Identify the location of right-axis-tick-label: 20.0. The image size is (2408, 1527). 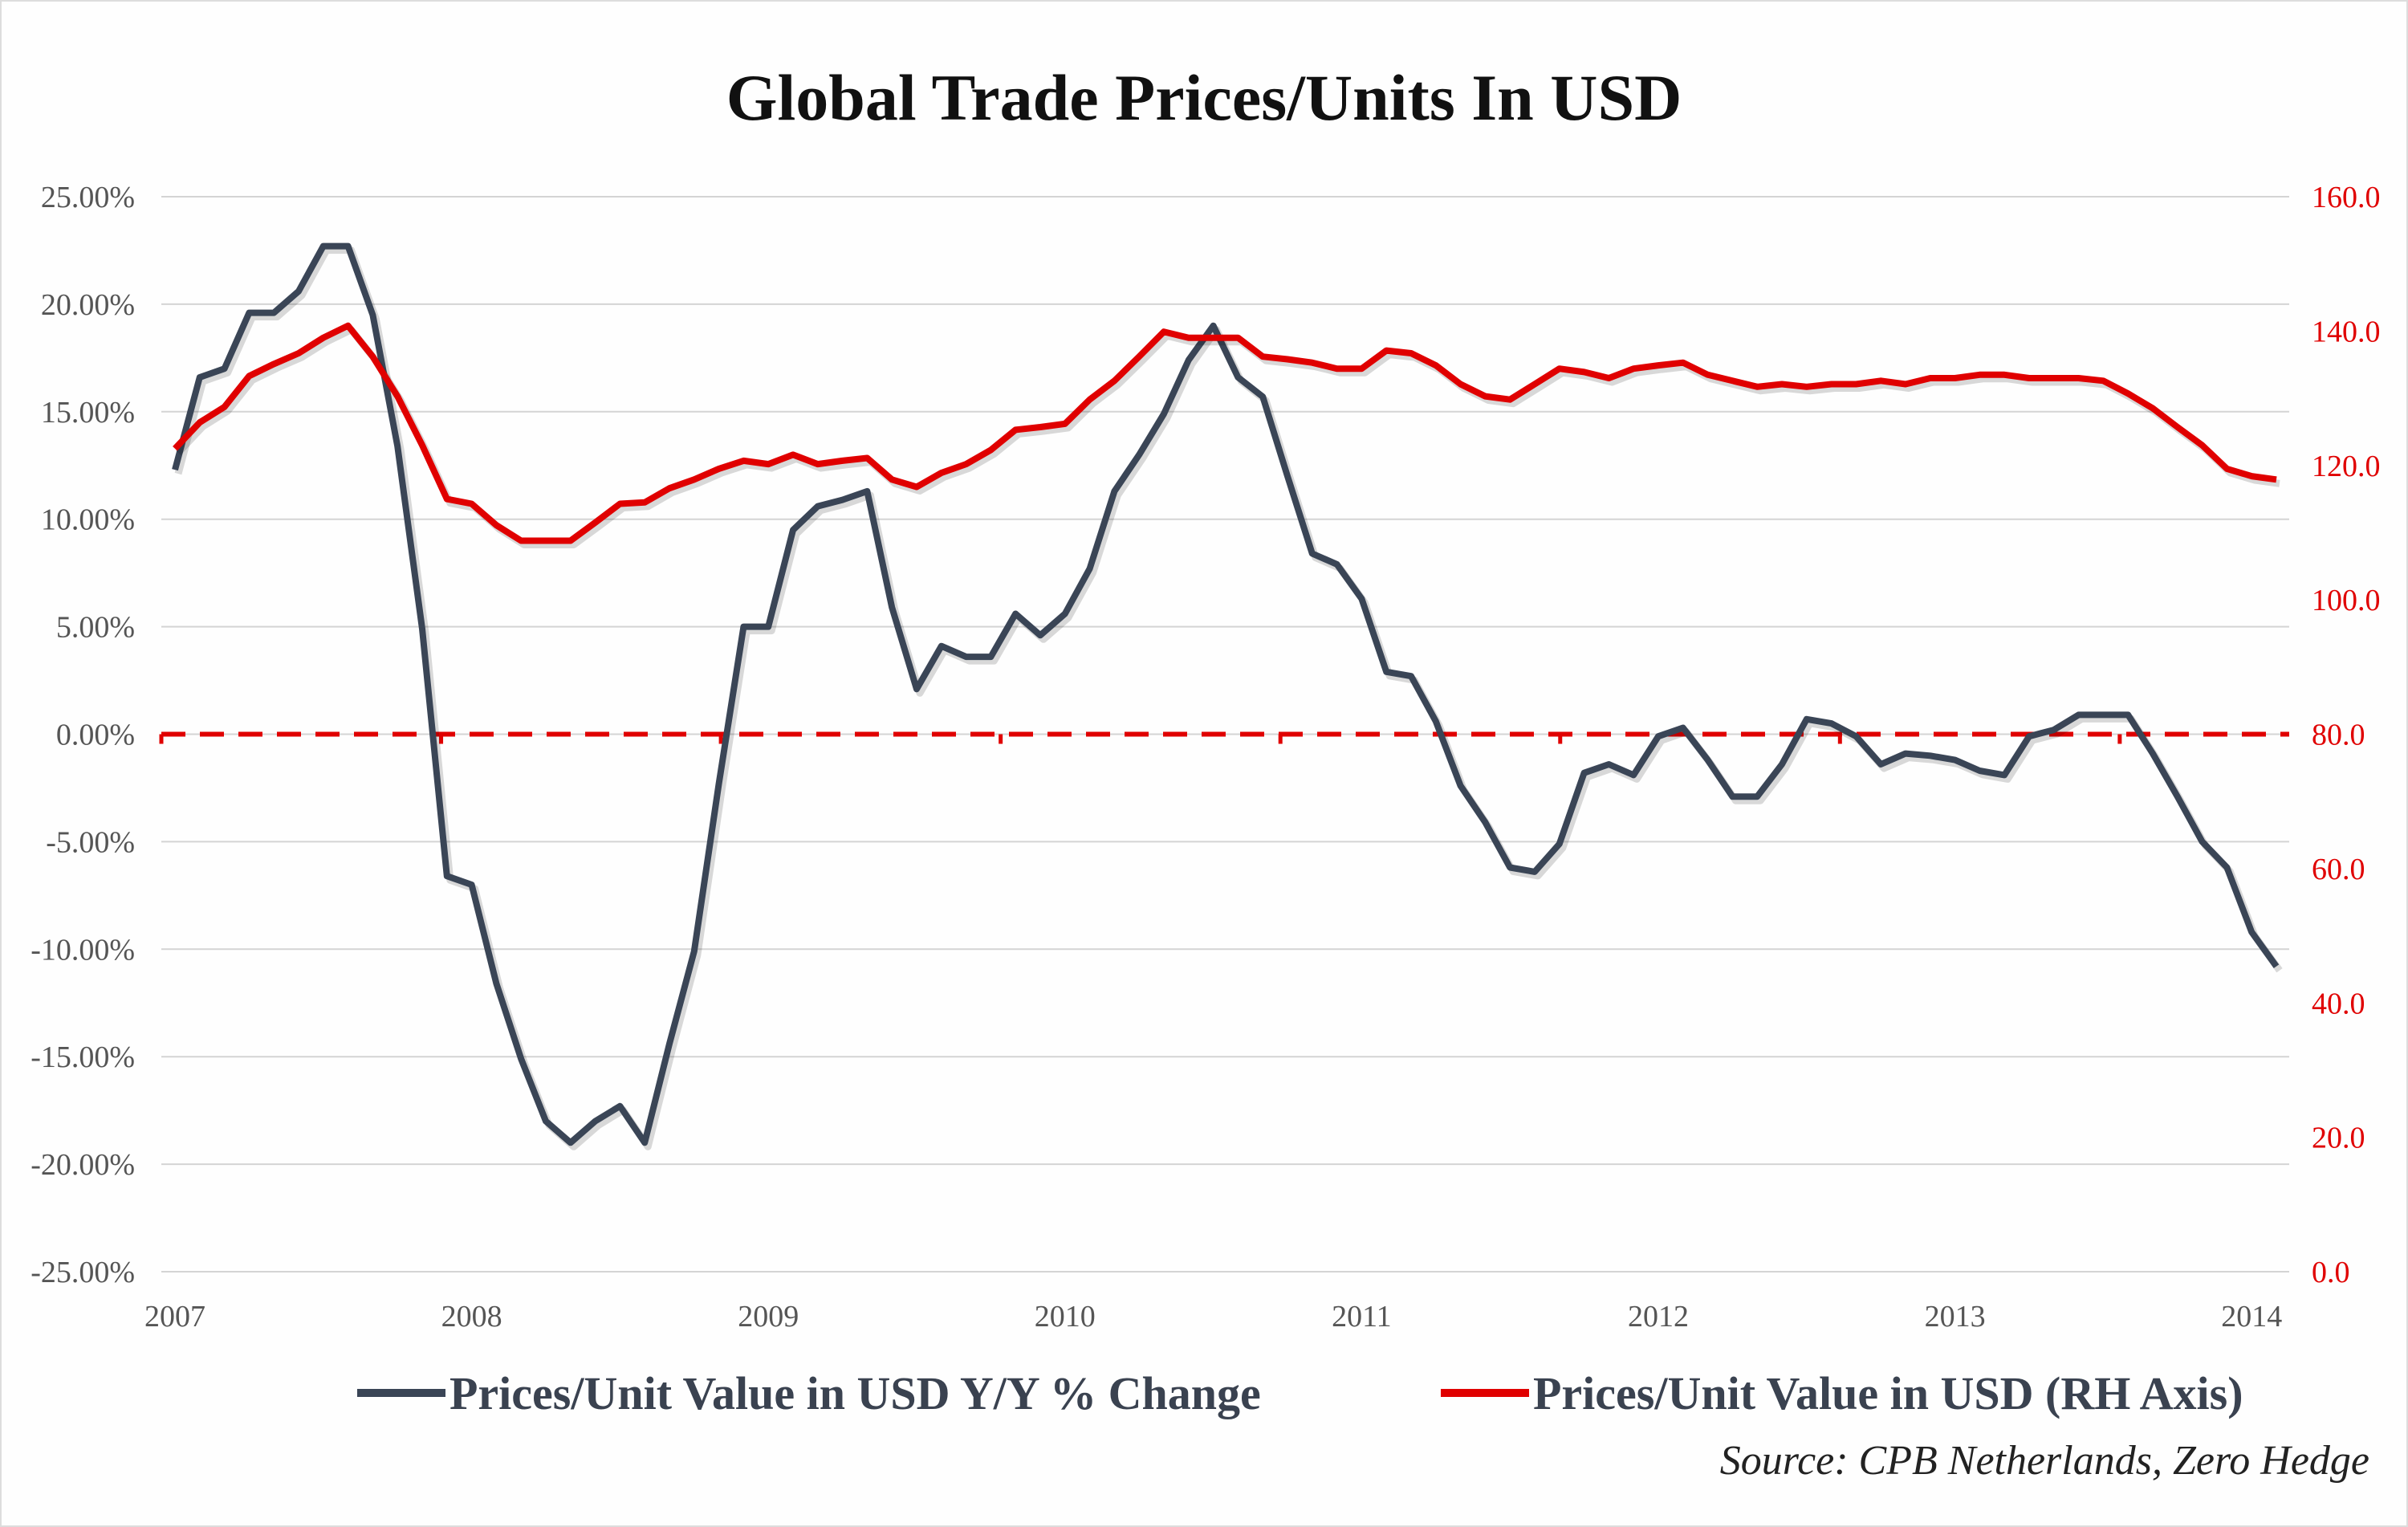
(2338, 1138).